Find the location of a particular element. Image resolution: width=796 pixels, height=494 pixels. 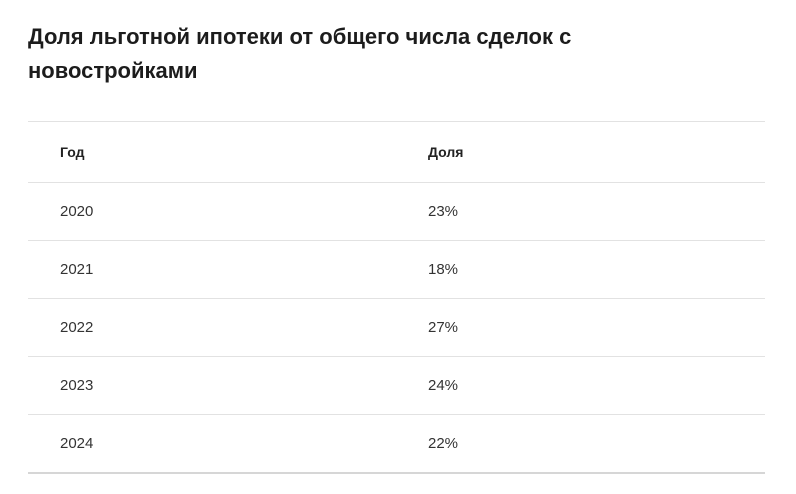

table-row: 2021 18% is located at coordinates (396, 269).